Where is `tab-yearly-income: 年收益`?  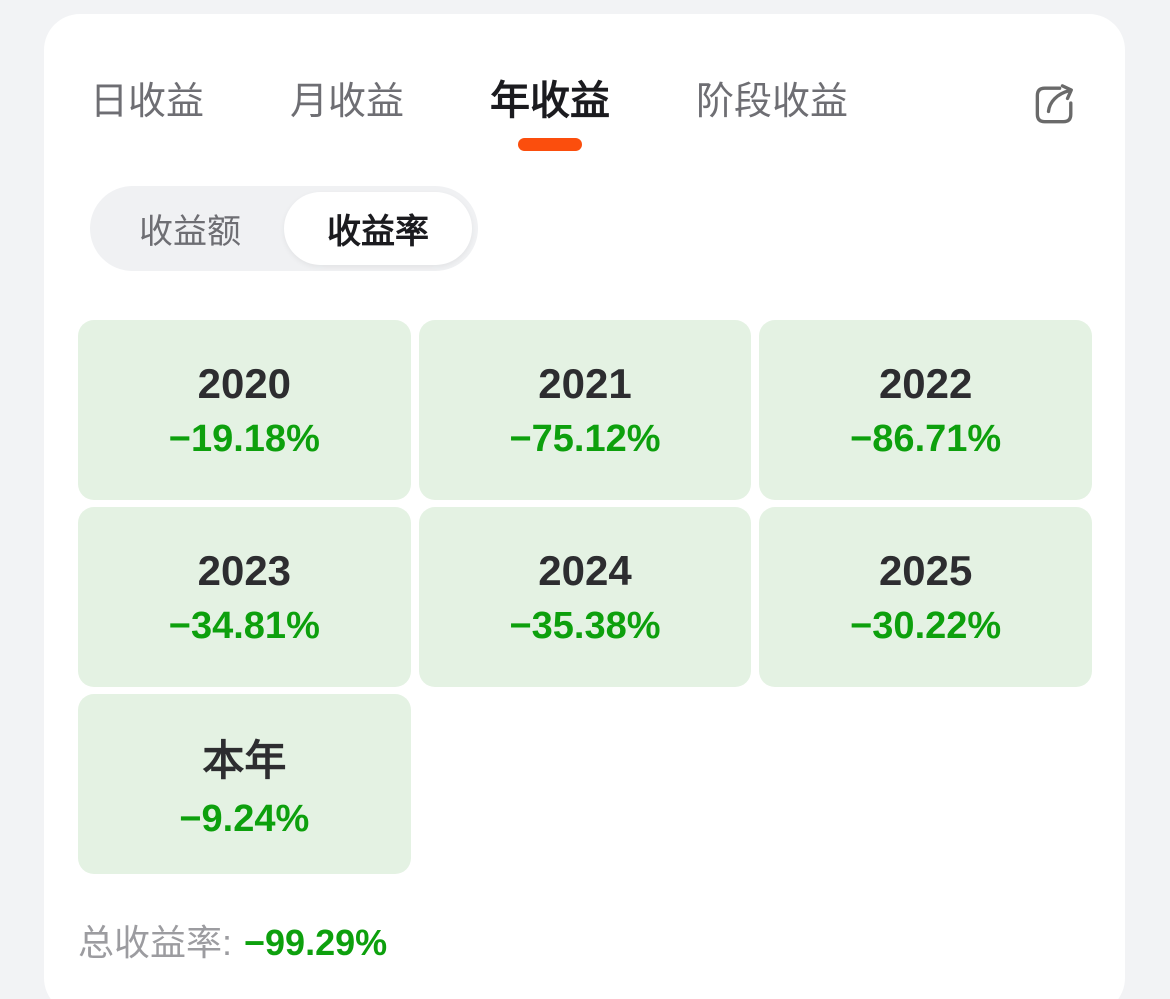 tab-yearly-income: 年收益 is located at coordinates (550, 114).